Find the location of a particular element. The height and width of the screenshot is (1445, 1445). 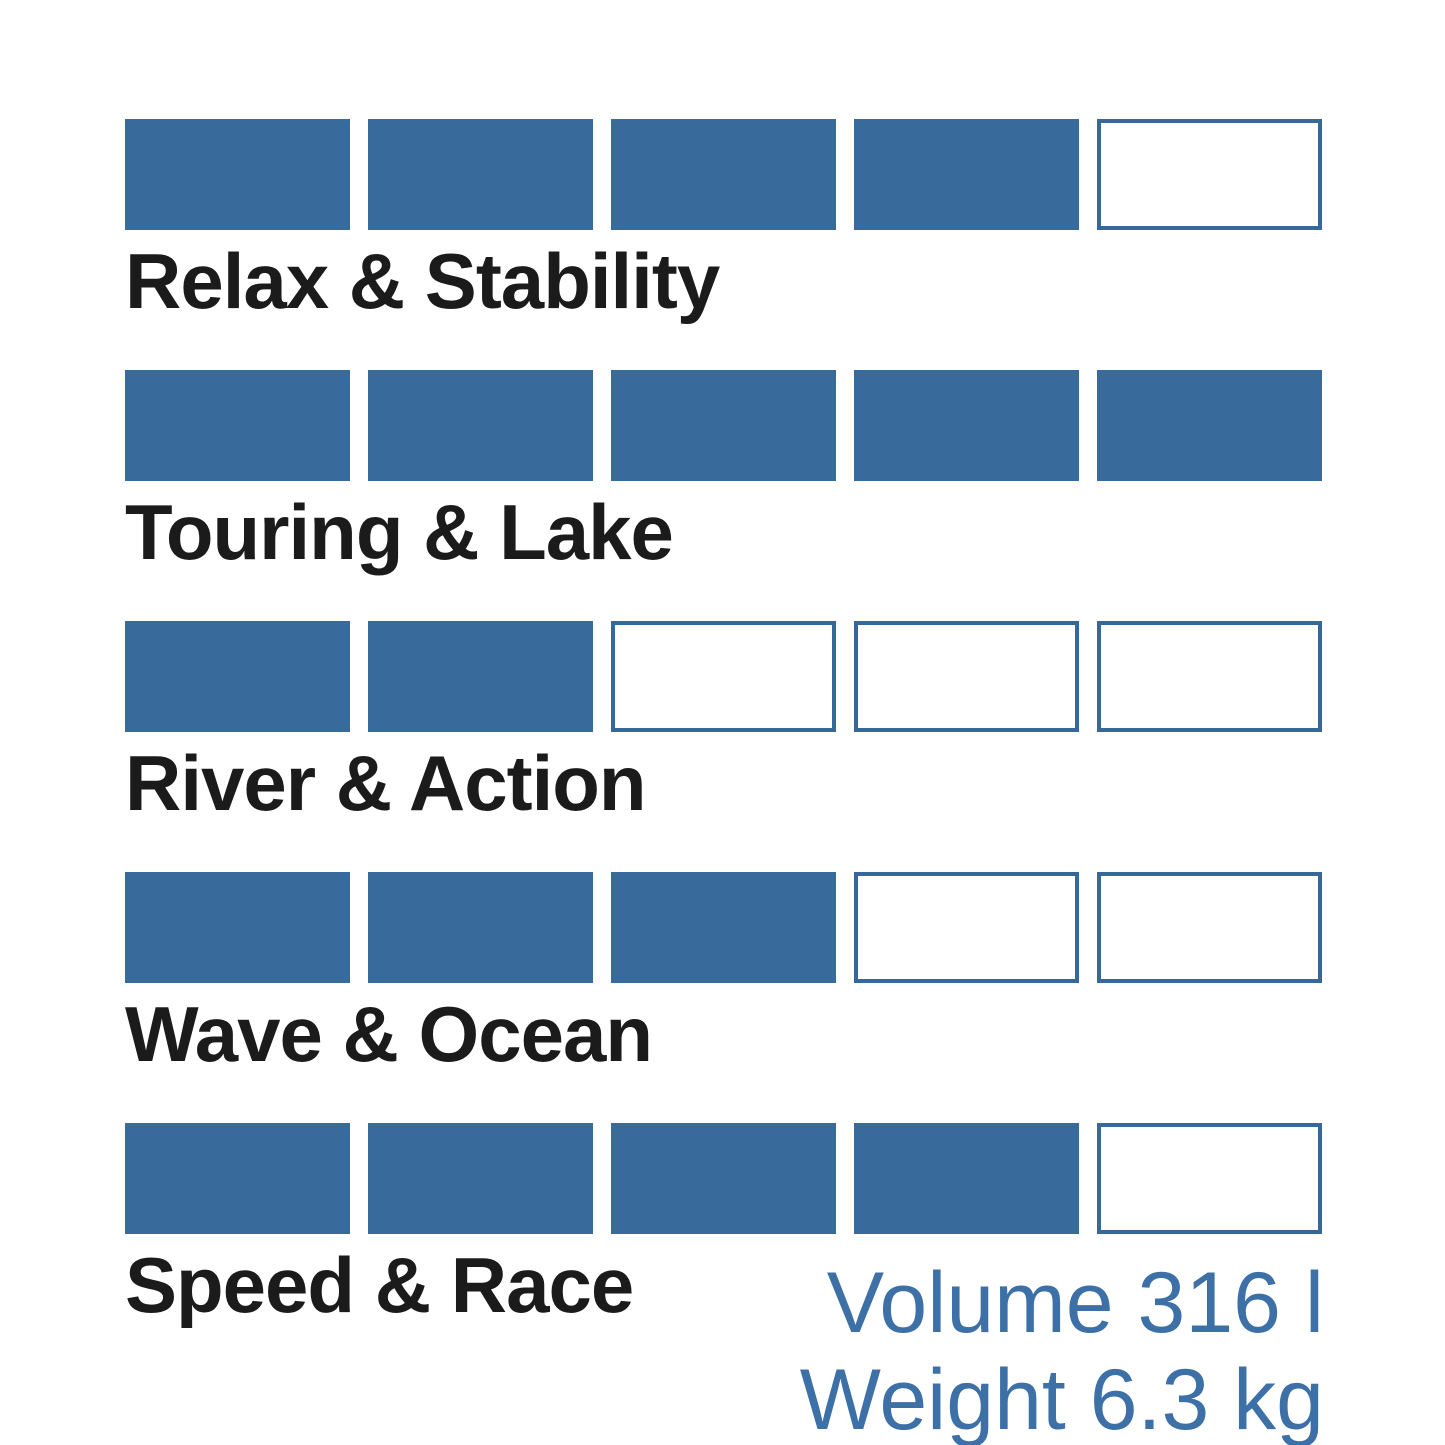

category-row-relax-stability: Relax & Stability is located at coordinates (723, 244).